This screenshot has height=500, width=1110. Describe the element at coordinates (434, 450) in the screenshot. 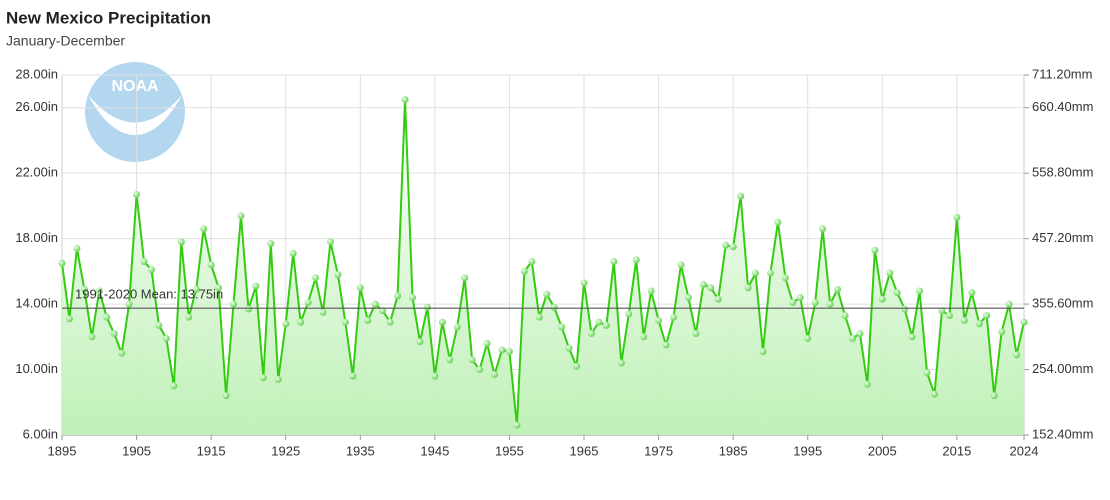

I see `x-tick-label: 1945` at that location.